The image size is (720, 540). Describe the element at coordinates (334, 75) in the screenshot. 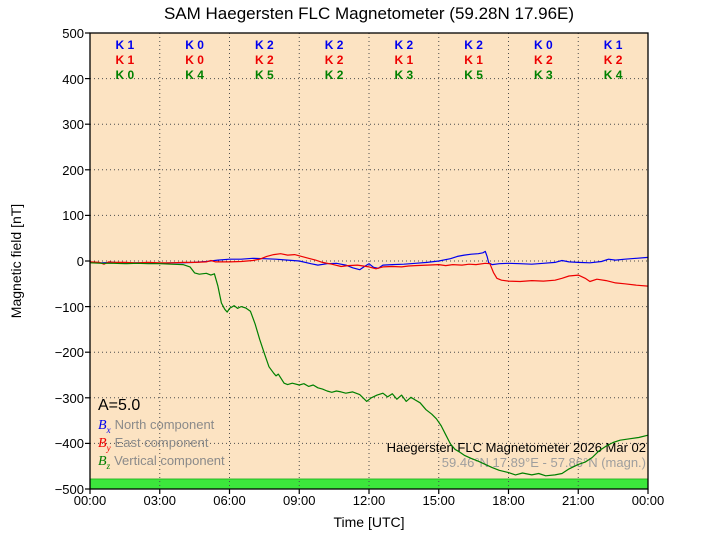

I see `k-index-value-bz-3: K 2` at that location.